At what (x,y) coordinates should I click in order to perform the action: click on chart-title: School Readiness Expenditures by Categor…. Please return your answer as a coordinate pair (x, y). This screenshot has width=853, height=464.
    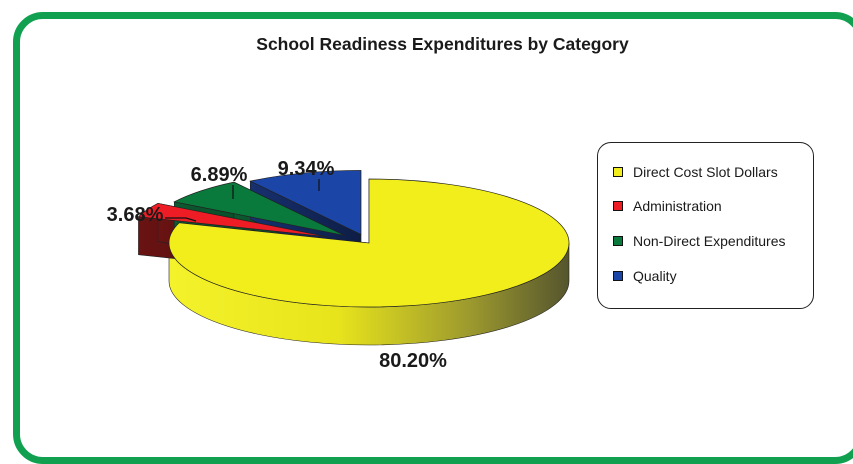
    Looking at the image, I should click on (442, 44).